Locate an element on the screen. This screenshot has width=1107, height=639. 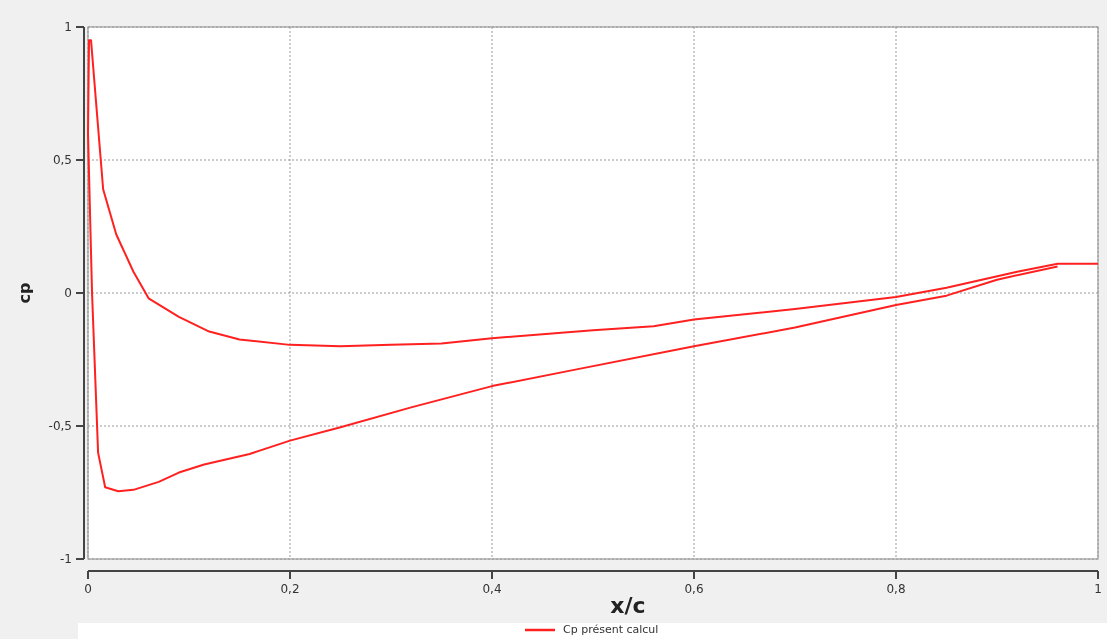
y-axis-title: cp is located at coordinates (24, 293).